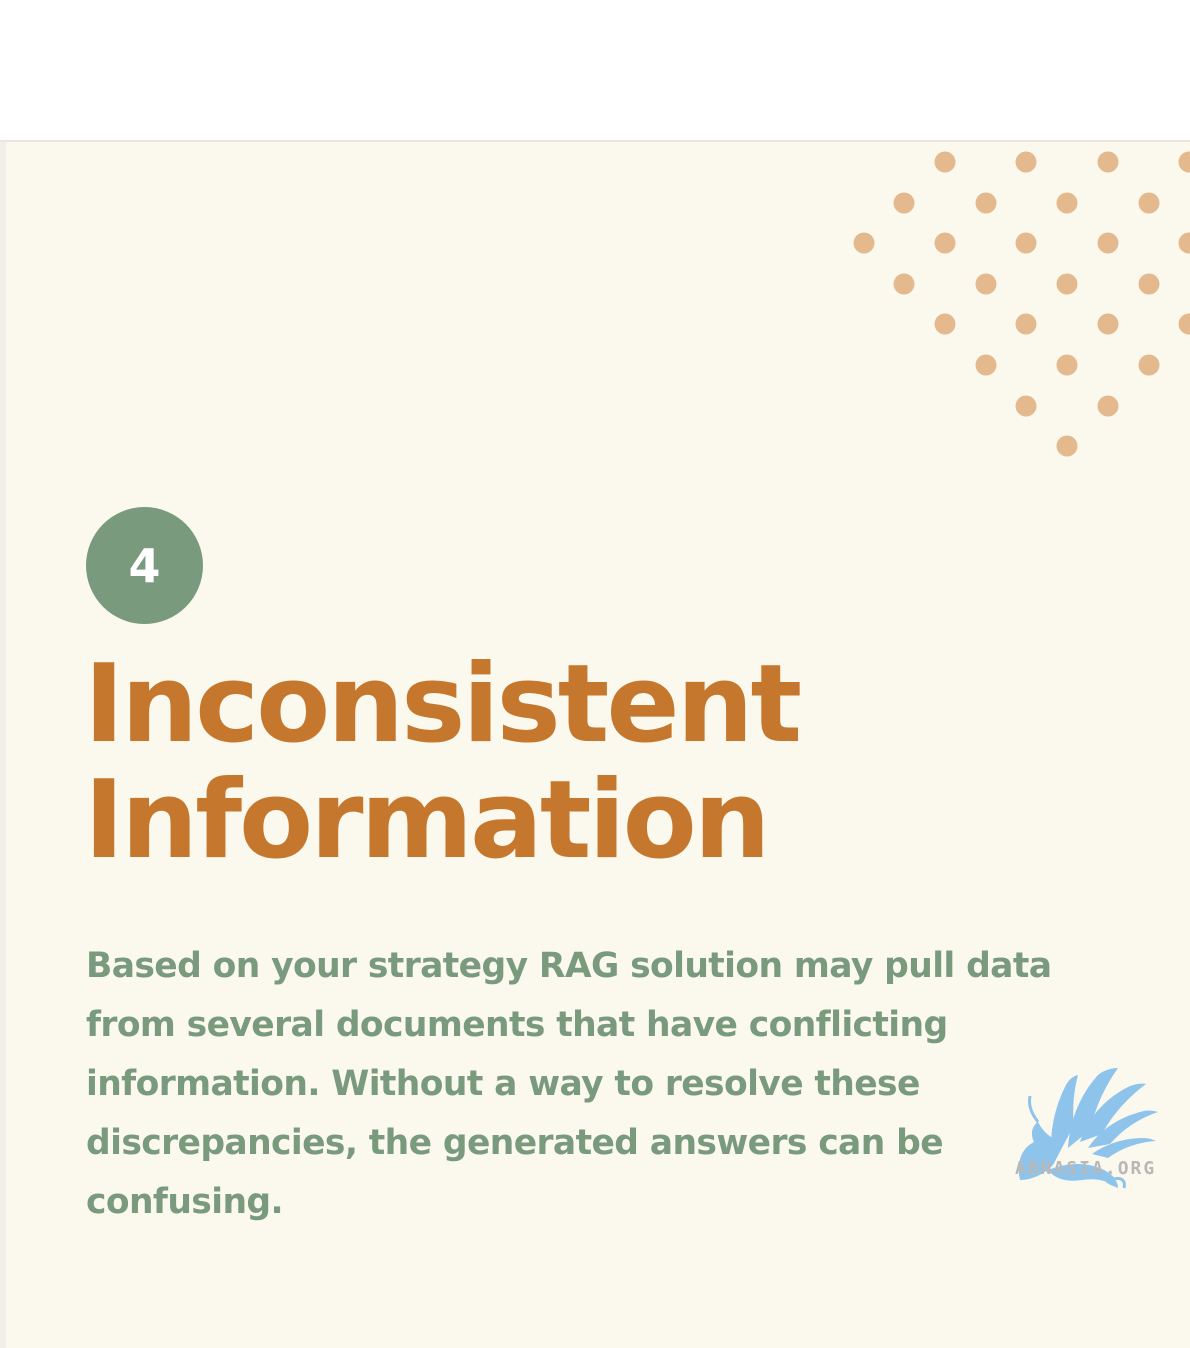 This screenshot has height=1348, width=1190. I want to click on griffin-logo-icon, so click(1088, 1128).